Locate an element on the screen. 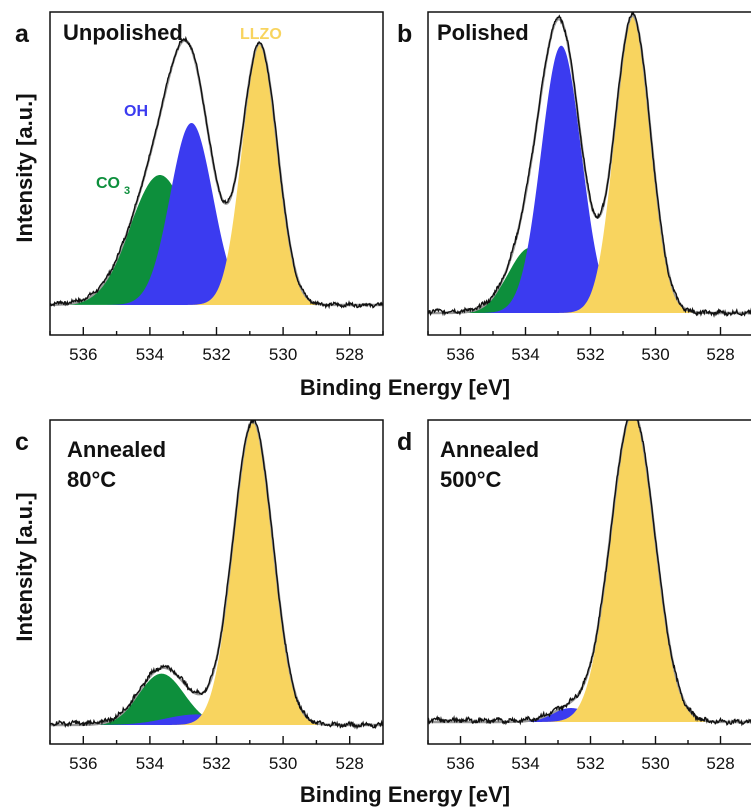 The image size is (751, 807). panel-letter-c: c is located at coordinates (22, 442).